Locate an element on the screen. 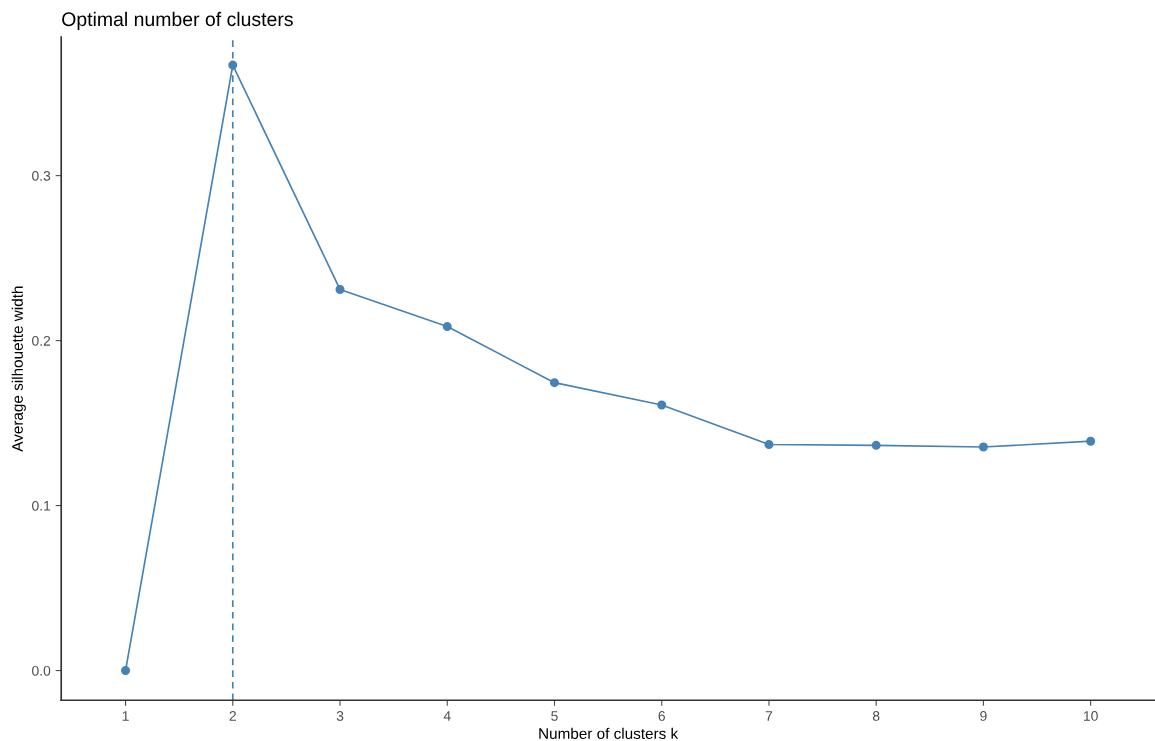 The image size is (1155, 741). y-tick-label: 0.1 is located at coordinates (41, 505).